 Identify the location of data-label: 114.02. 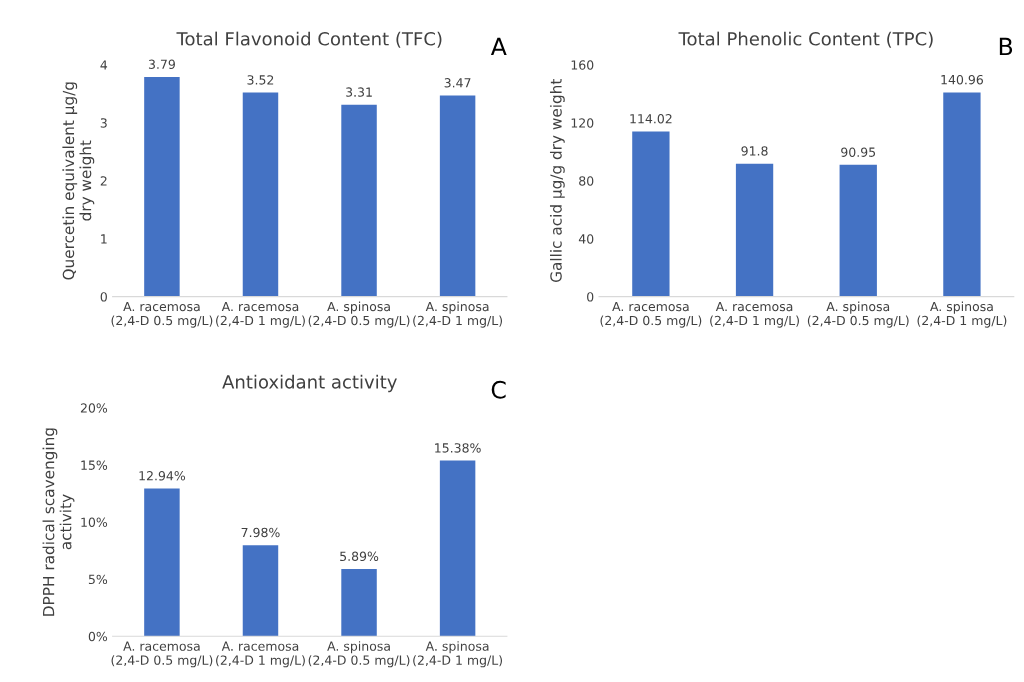
(651, 118).